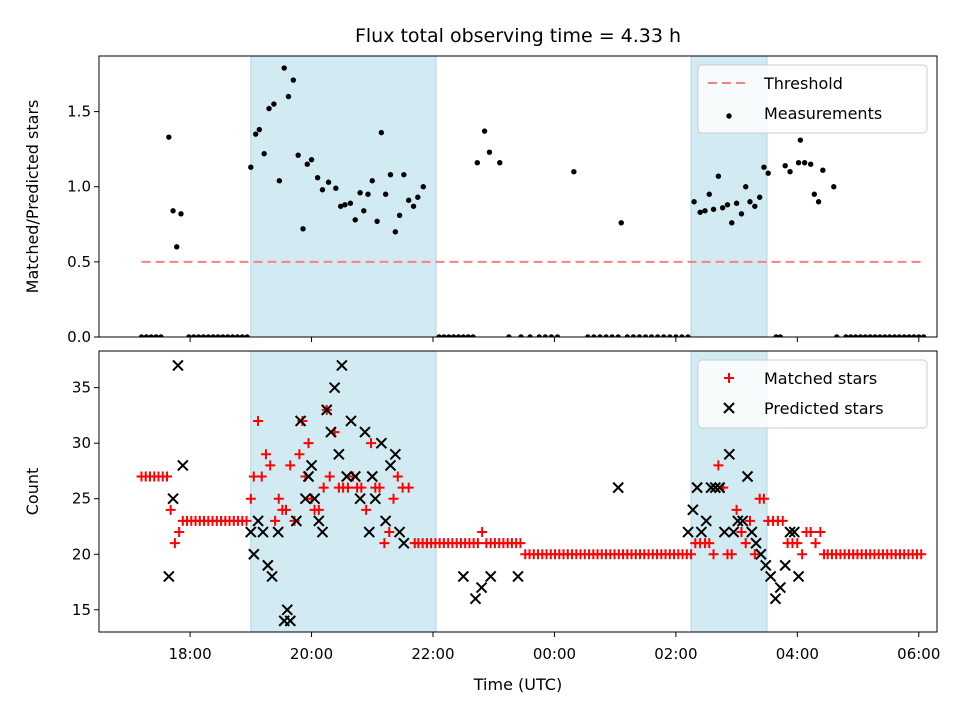 This screenshot has height=720, width=960. I want to click on legend-box, so click(812, 99).